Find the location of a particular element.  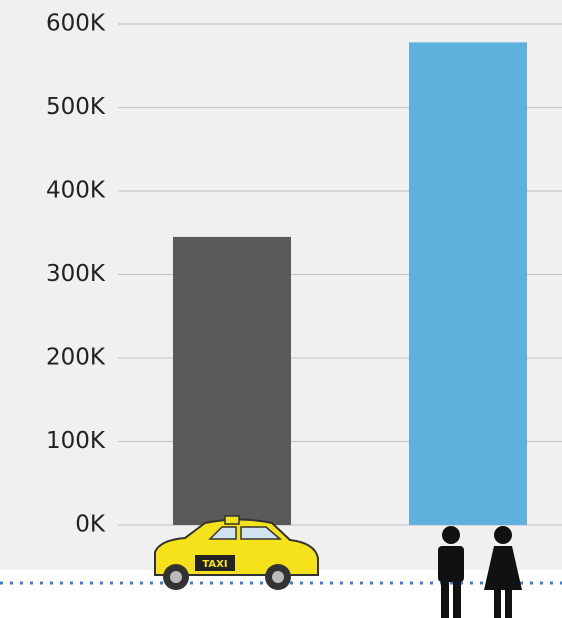

y-tick-label: 100K is located at coordinates (76, 441).